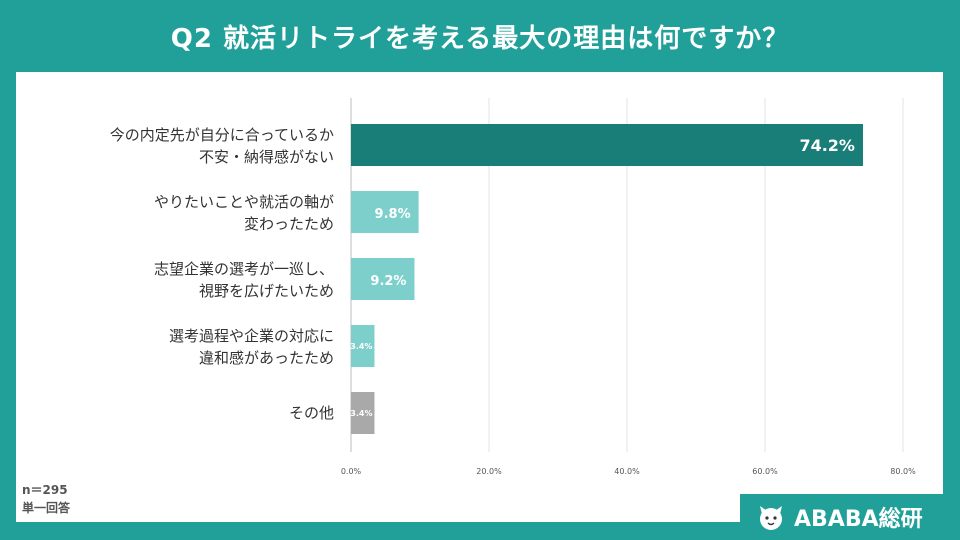  Describe the element at coordinates (489, 471) in the screenshot. I see `x-tick-label-1: 20.0%` at that location.